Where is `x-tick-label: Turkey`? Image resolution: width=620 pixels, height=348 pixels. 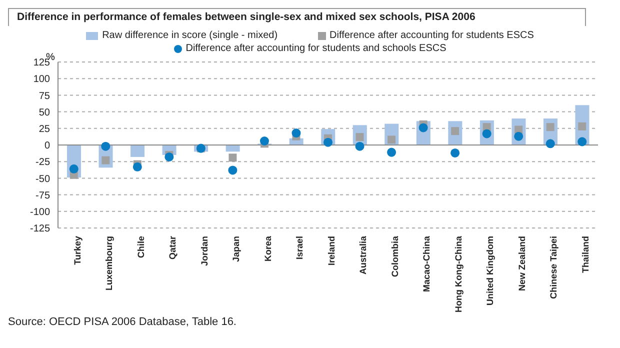 x-tick-label: Turkey is located at coordinates (77, 250).